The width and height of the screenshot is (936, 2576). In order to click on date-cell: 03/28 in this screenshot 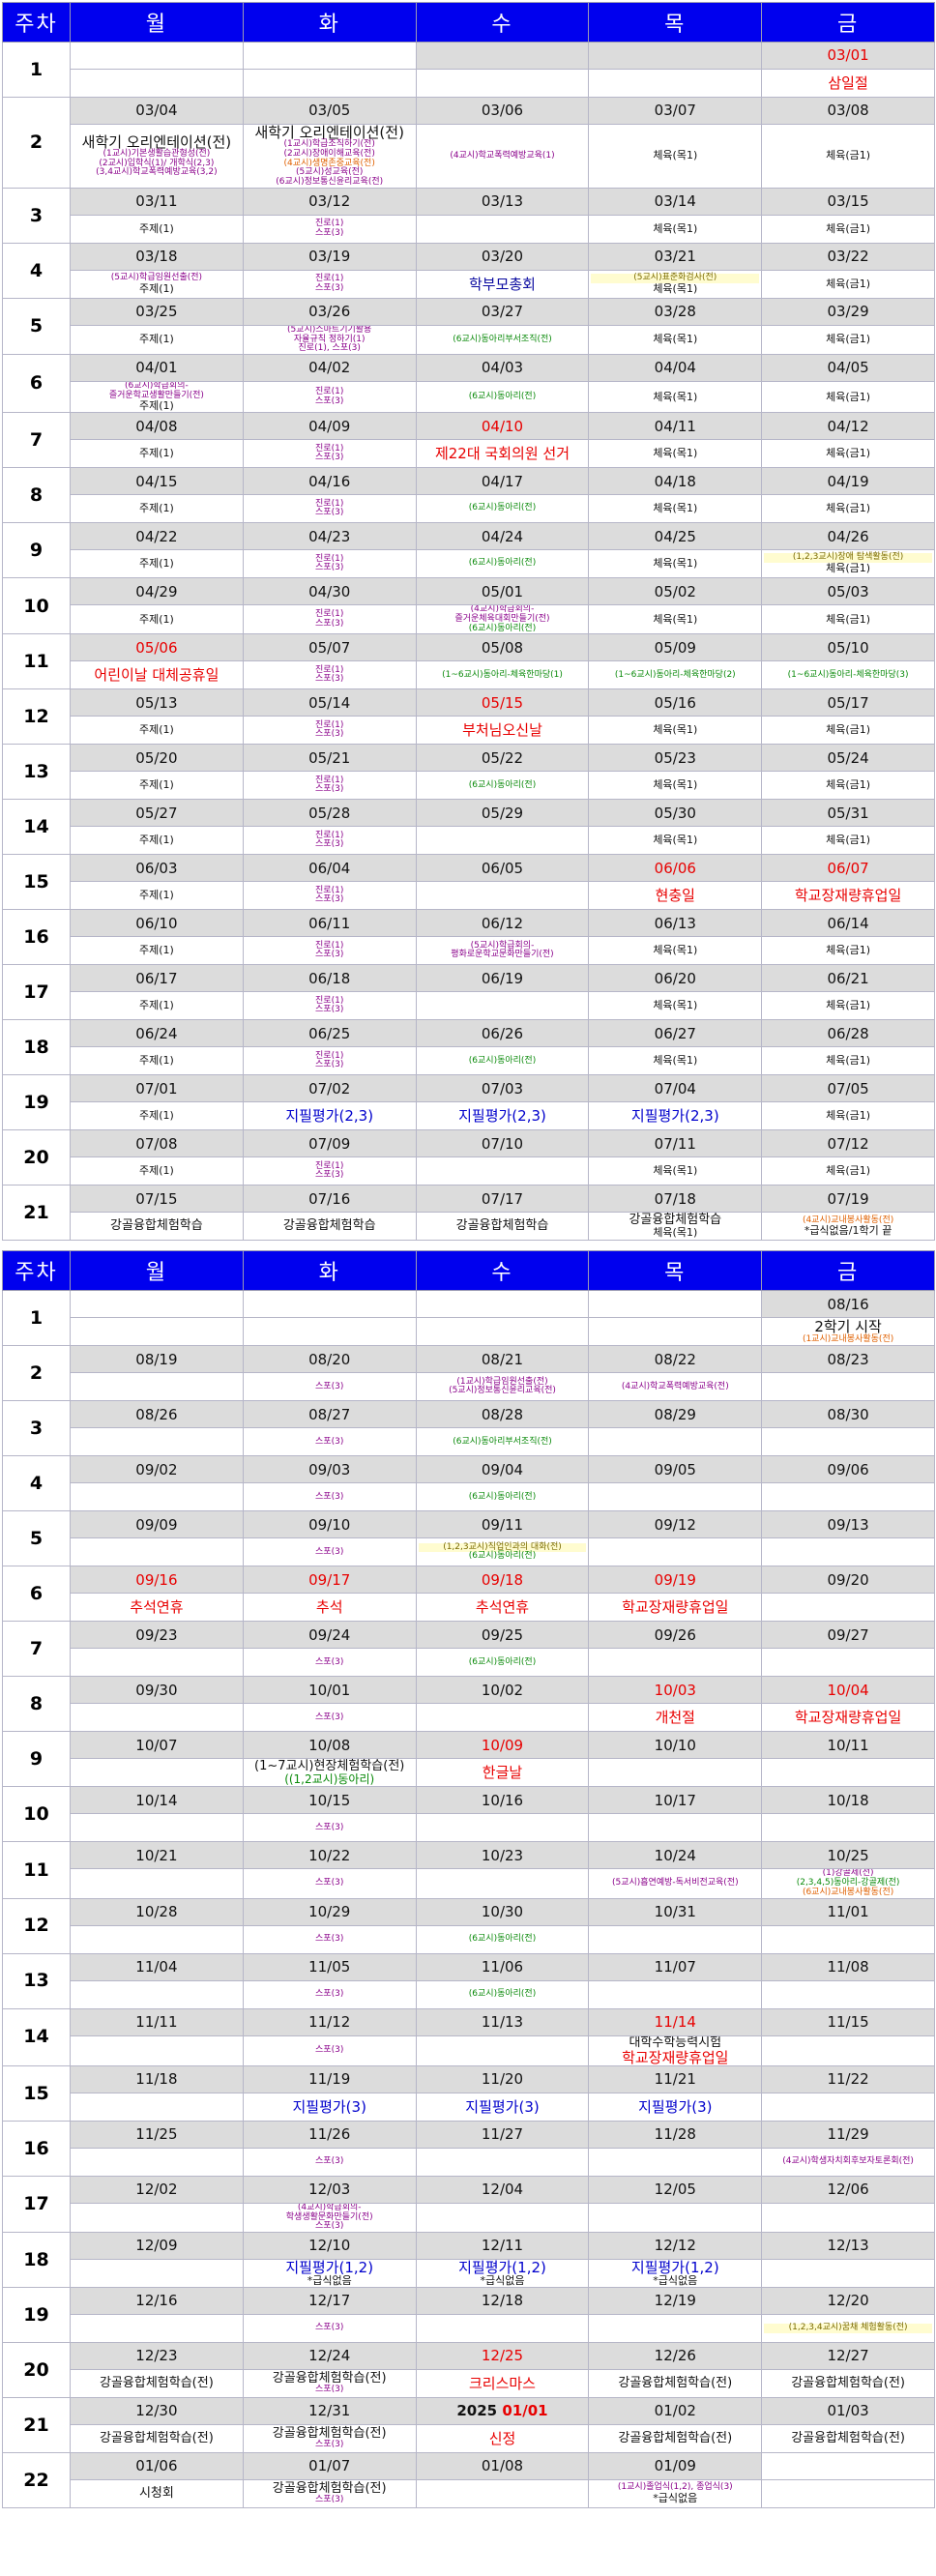, I will do `click(676, 311)`.